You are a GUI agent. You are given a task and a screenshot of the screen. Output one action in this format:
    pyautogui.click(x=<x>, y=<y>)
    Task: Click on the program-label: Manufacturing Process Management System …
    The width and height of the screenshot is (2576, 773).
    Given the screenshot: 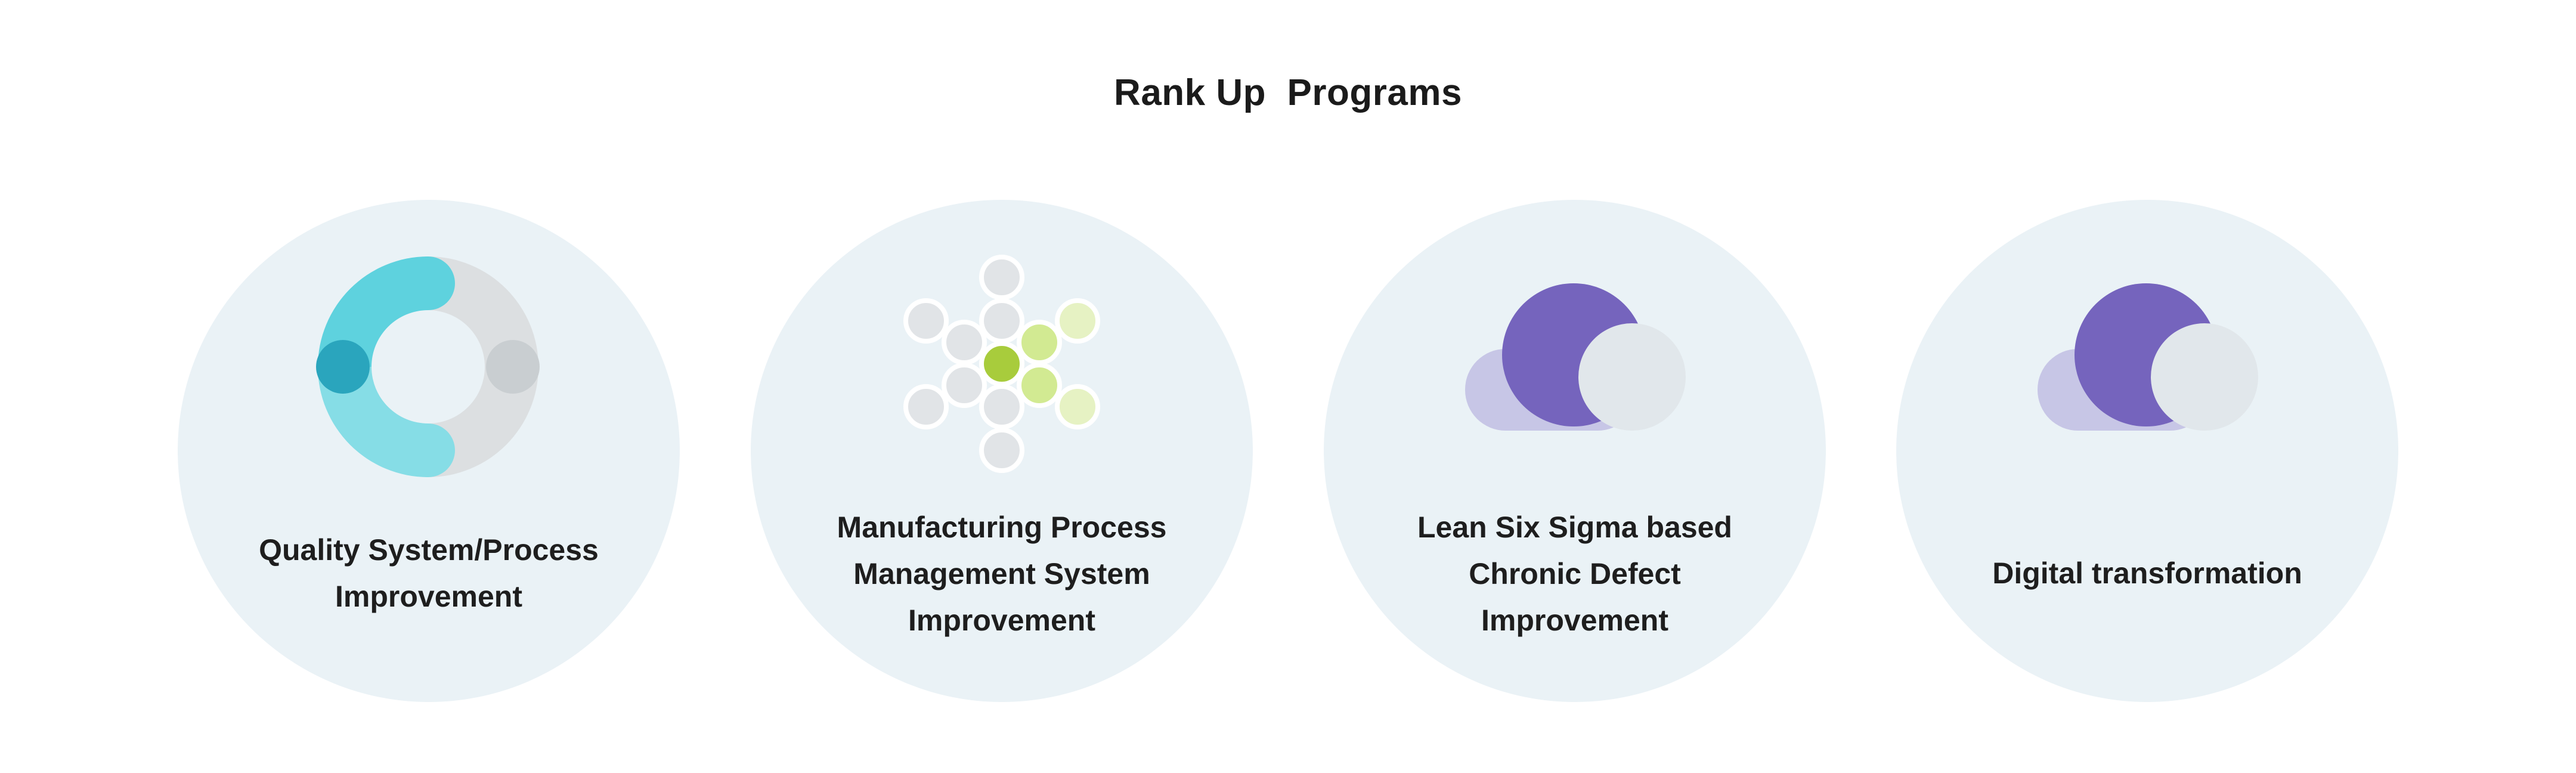 What is the action you would take?
    pyautogui.click(x=1002, y=574)
    